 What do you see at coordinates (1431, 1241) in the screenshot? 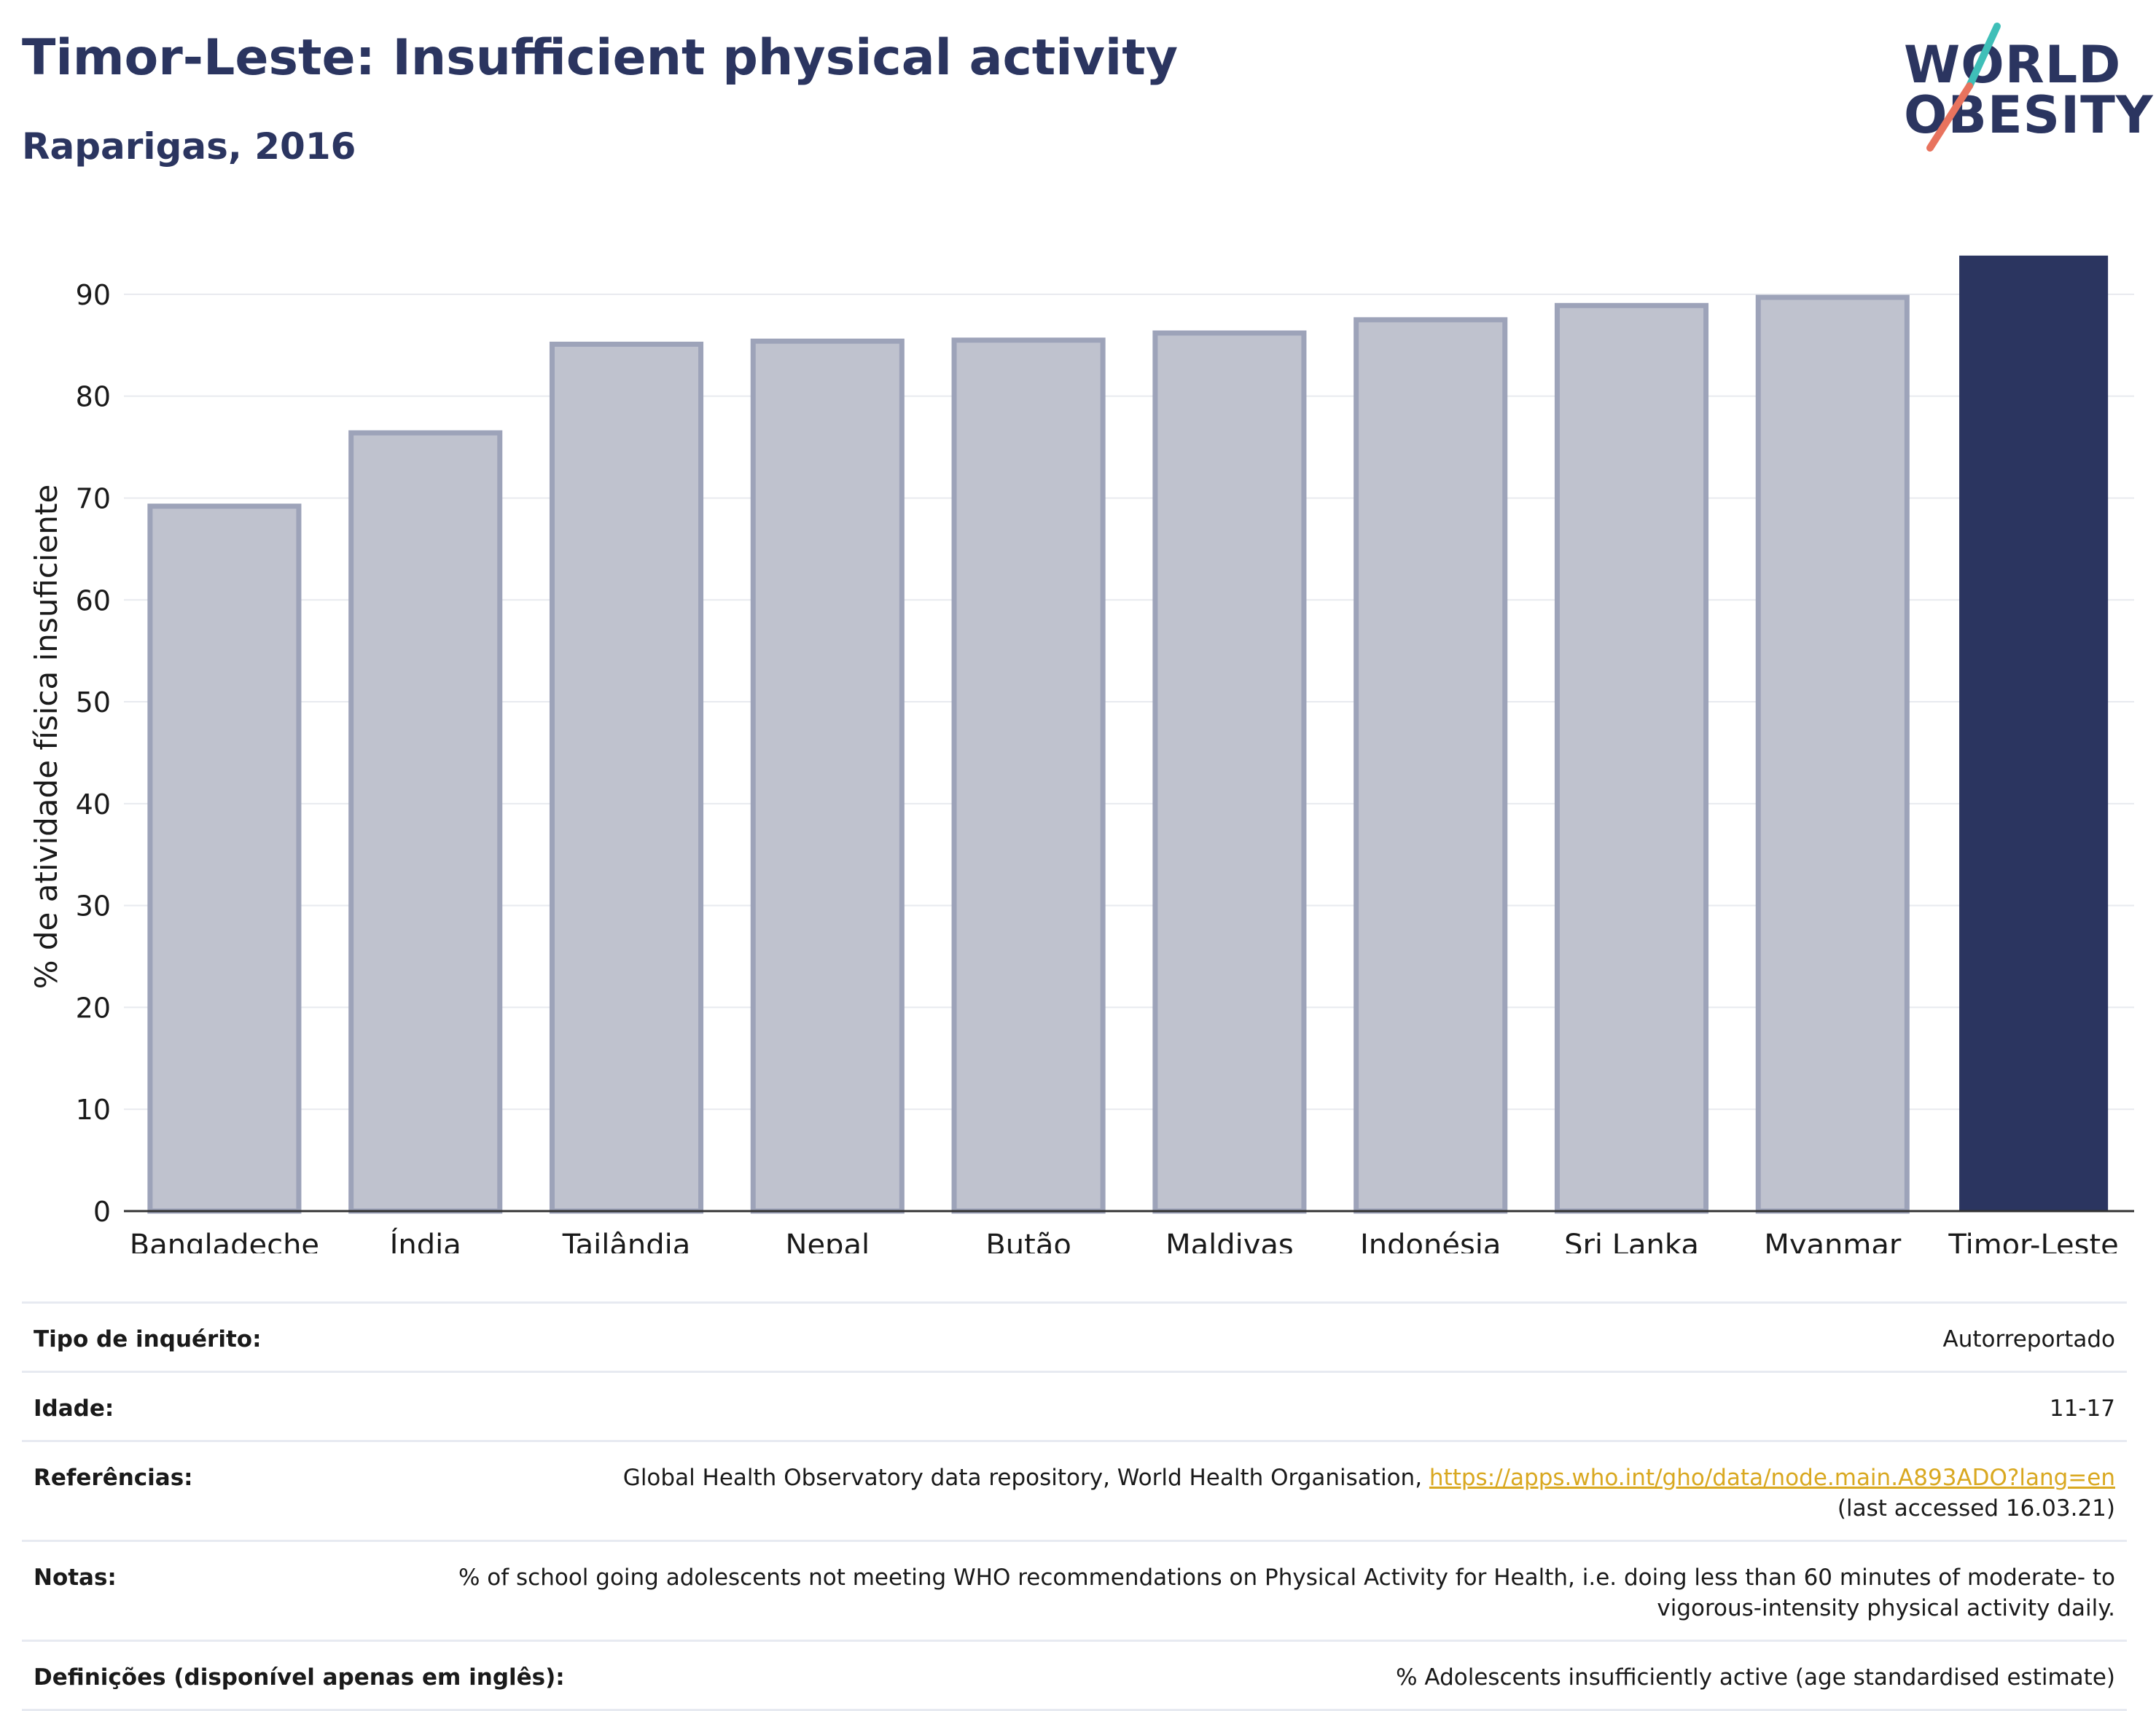
I see `x-tick-label: Indonésia` at bounding box center [1431, 1241].